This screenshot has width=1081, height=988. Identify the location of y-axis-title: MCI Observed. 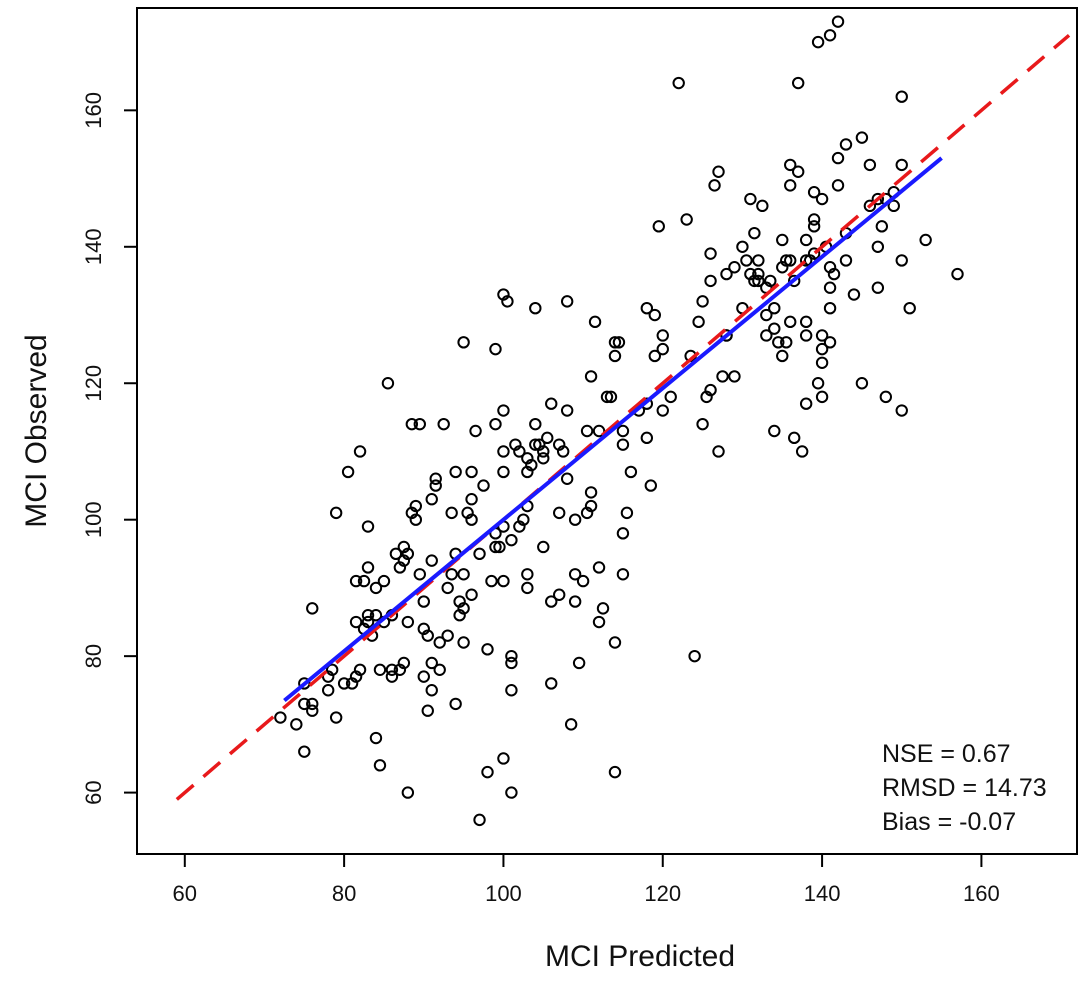
(36, 430).